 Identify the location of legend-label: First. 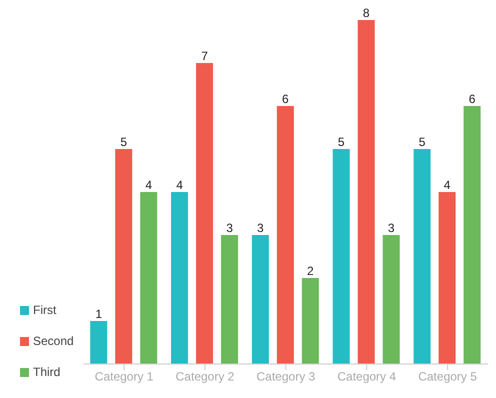
(44, 310).